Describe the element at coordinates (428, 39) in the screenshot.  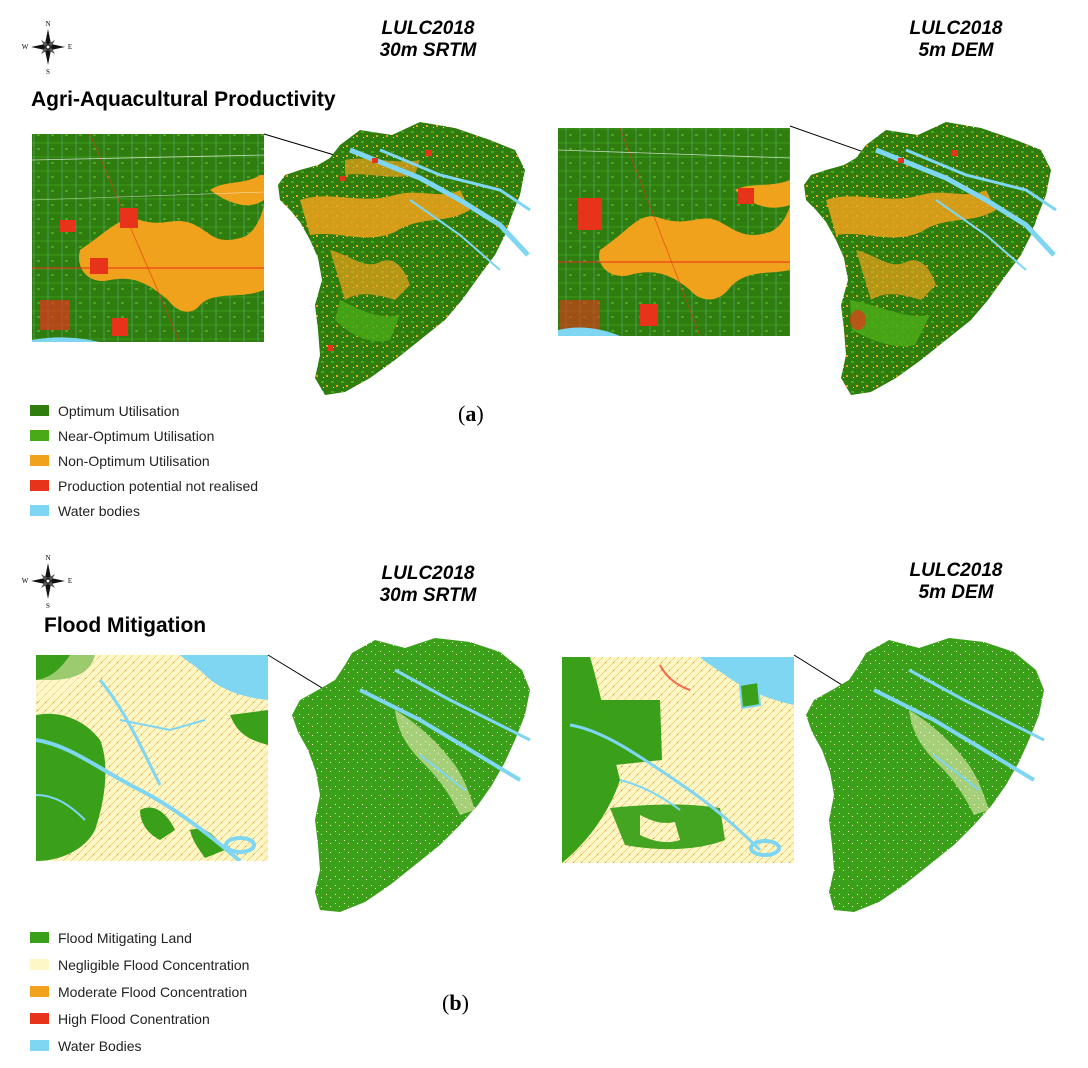
I see `panel-a-col1-title: LULC2018 30m SRTM` at that location.